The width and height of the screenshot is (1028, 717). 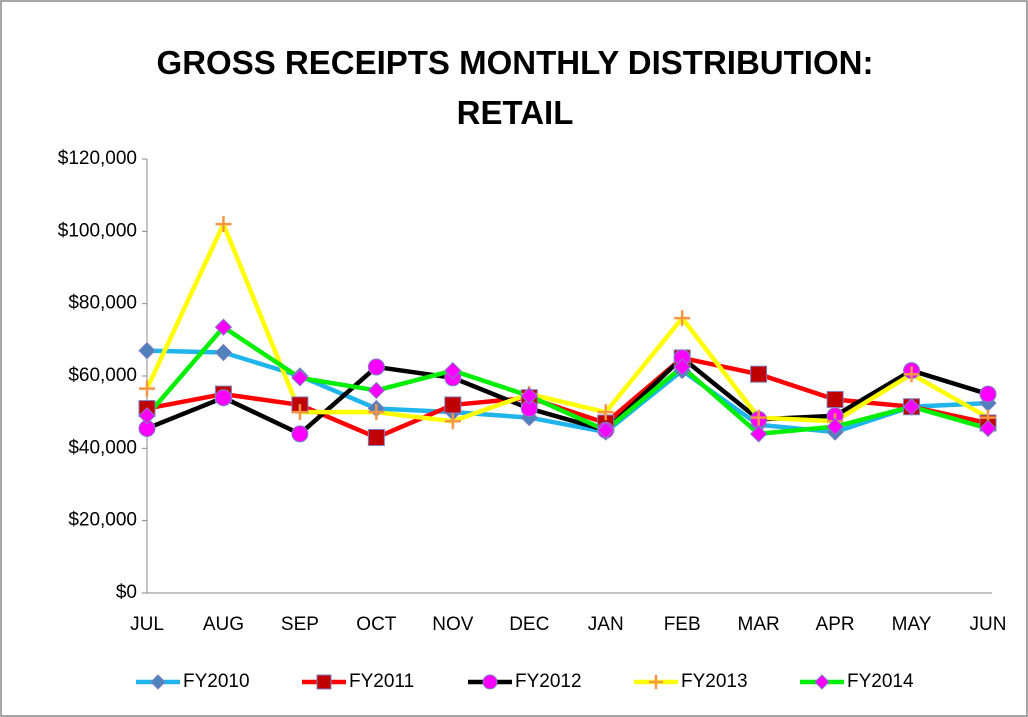 What do you see at coordinates (880, 681) in the screenshot?
I see `legend-label: FY2014` at bounding box center [880, 681].